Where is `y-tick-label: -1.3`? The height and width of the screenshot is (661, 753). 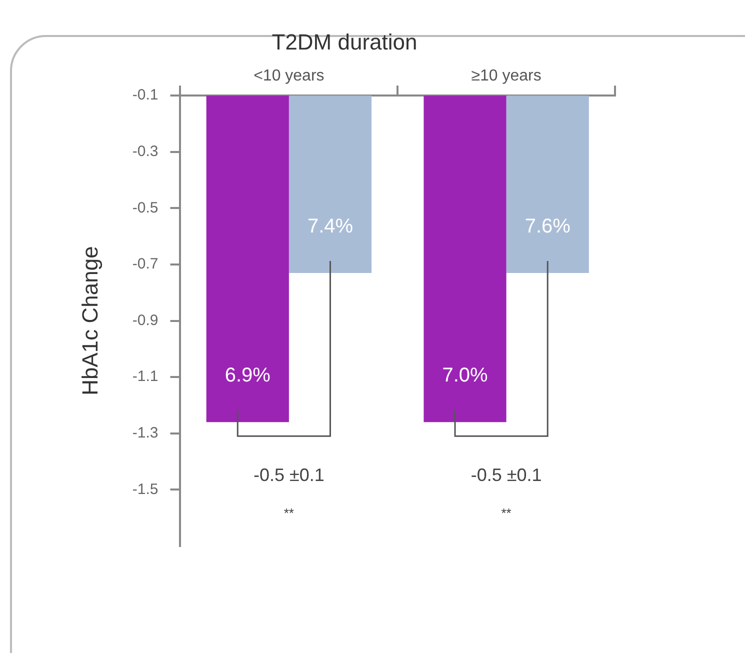 y-tick-label: -1.3 is located at coordinates (145, 433).